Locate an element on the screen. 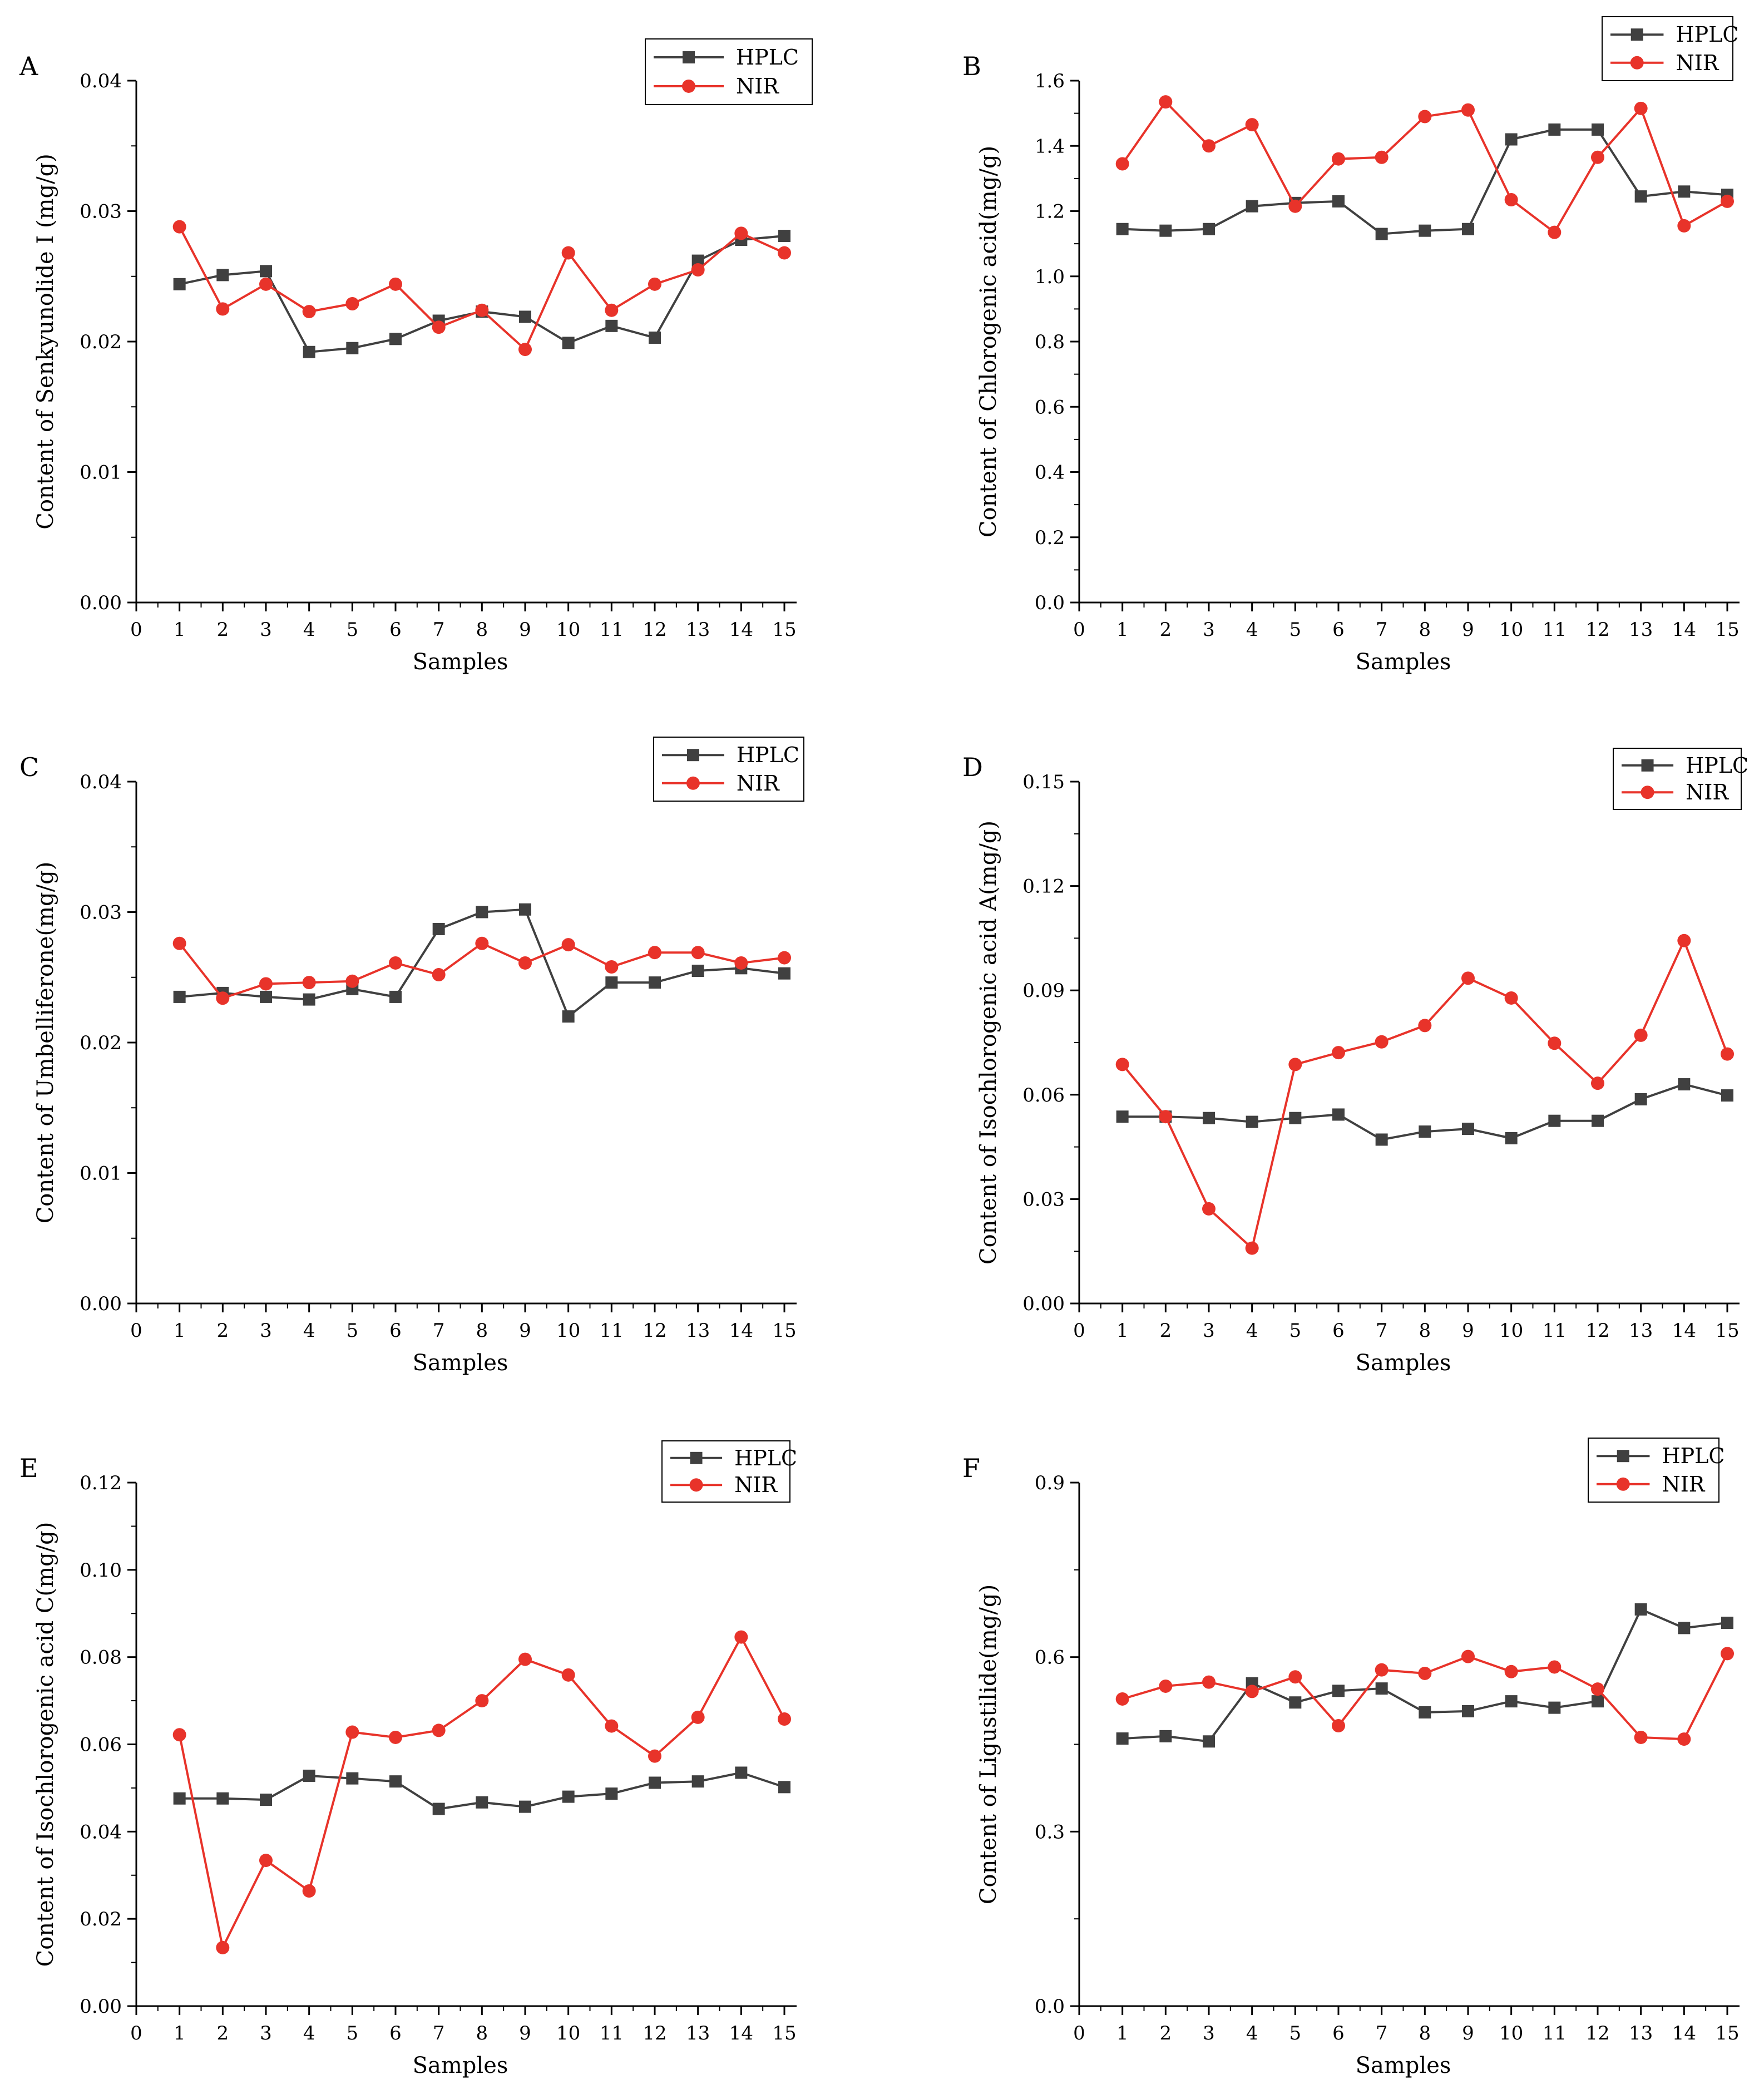  y-tick-label: 0.0 is located at coordinates (1050, 603).